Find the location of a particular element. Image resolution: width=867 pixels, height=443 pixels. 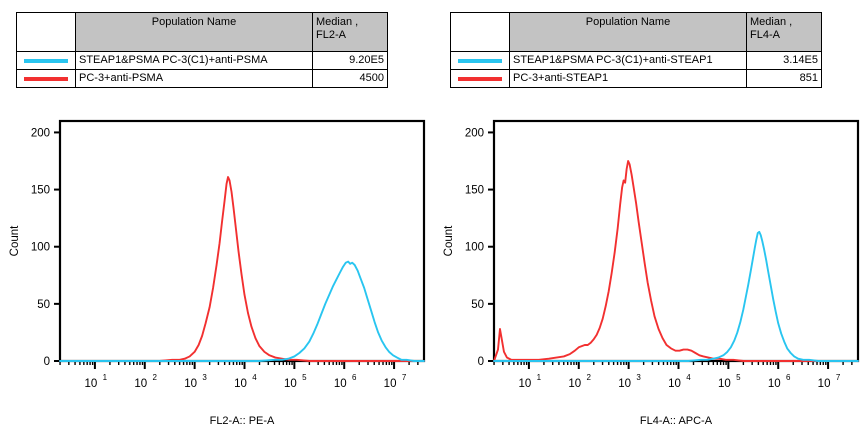

table-row: PC-3+anti-STEAP1 851 is located at coordinates (636, 78).